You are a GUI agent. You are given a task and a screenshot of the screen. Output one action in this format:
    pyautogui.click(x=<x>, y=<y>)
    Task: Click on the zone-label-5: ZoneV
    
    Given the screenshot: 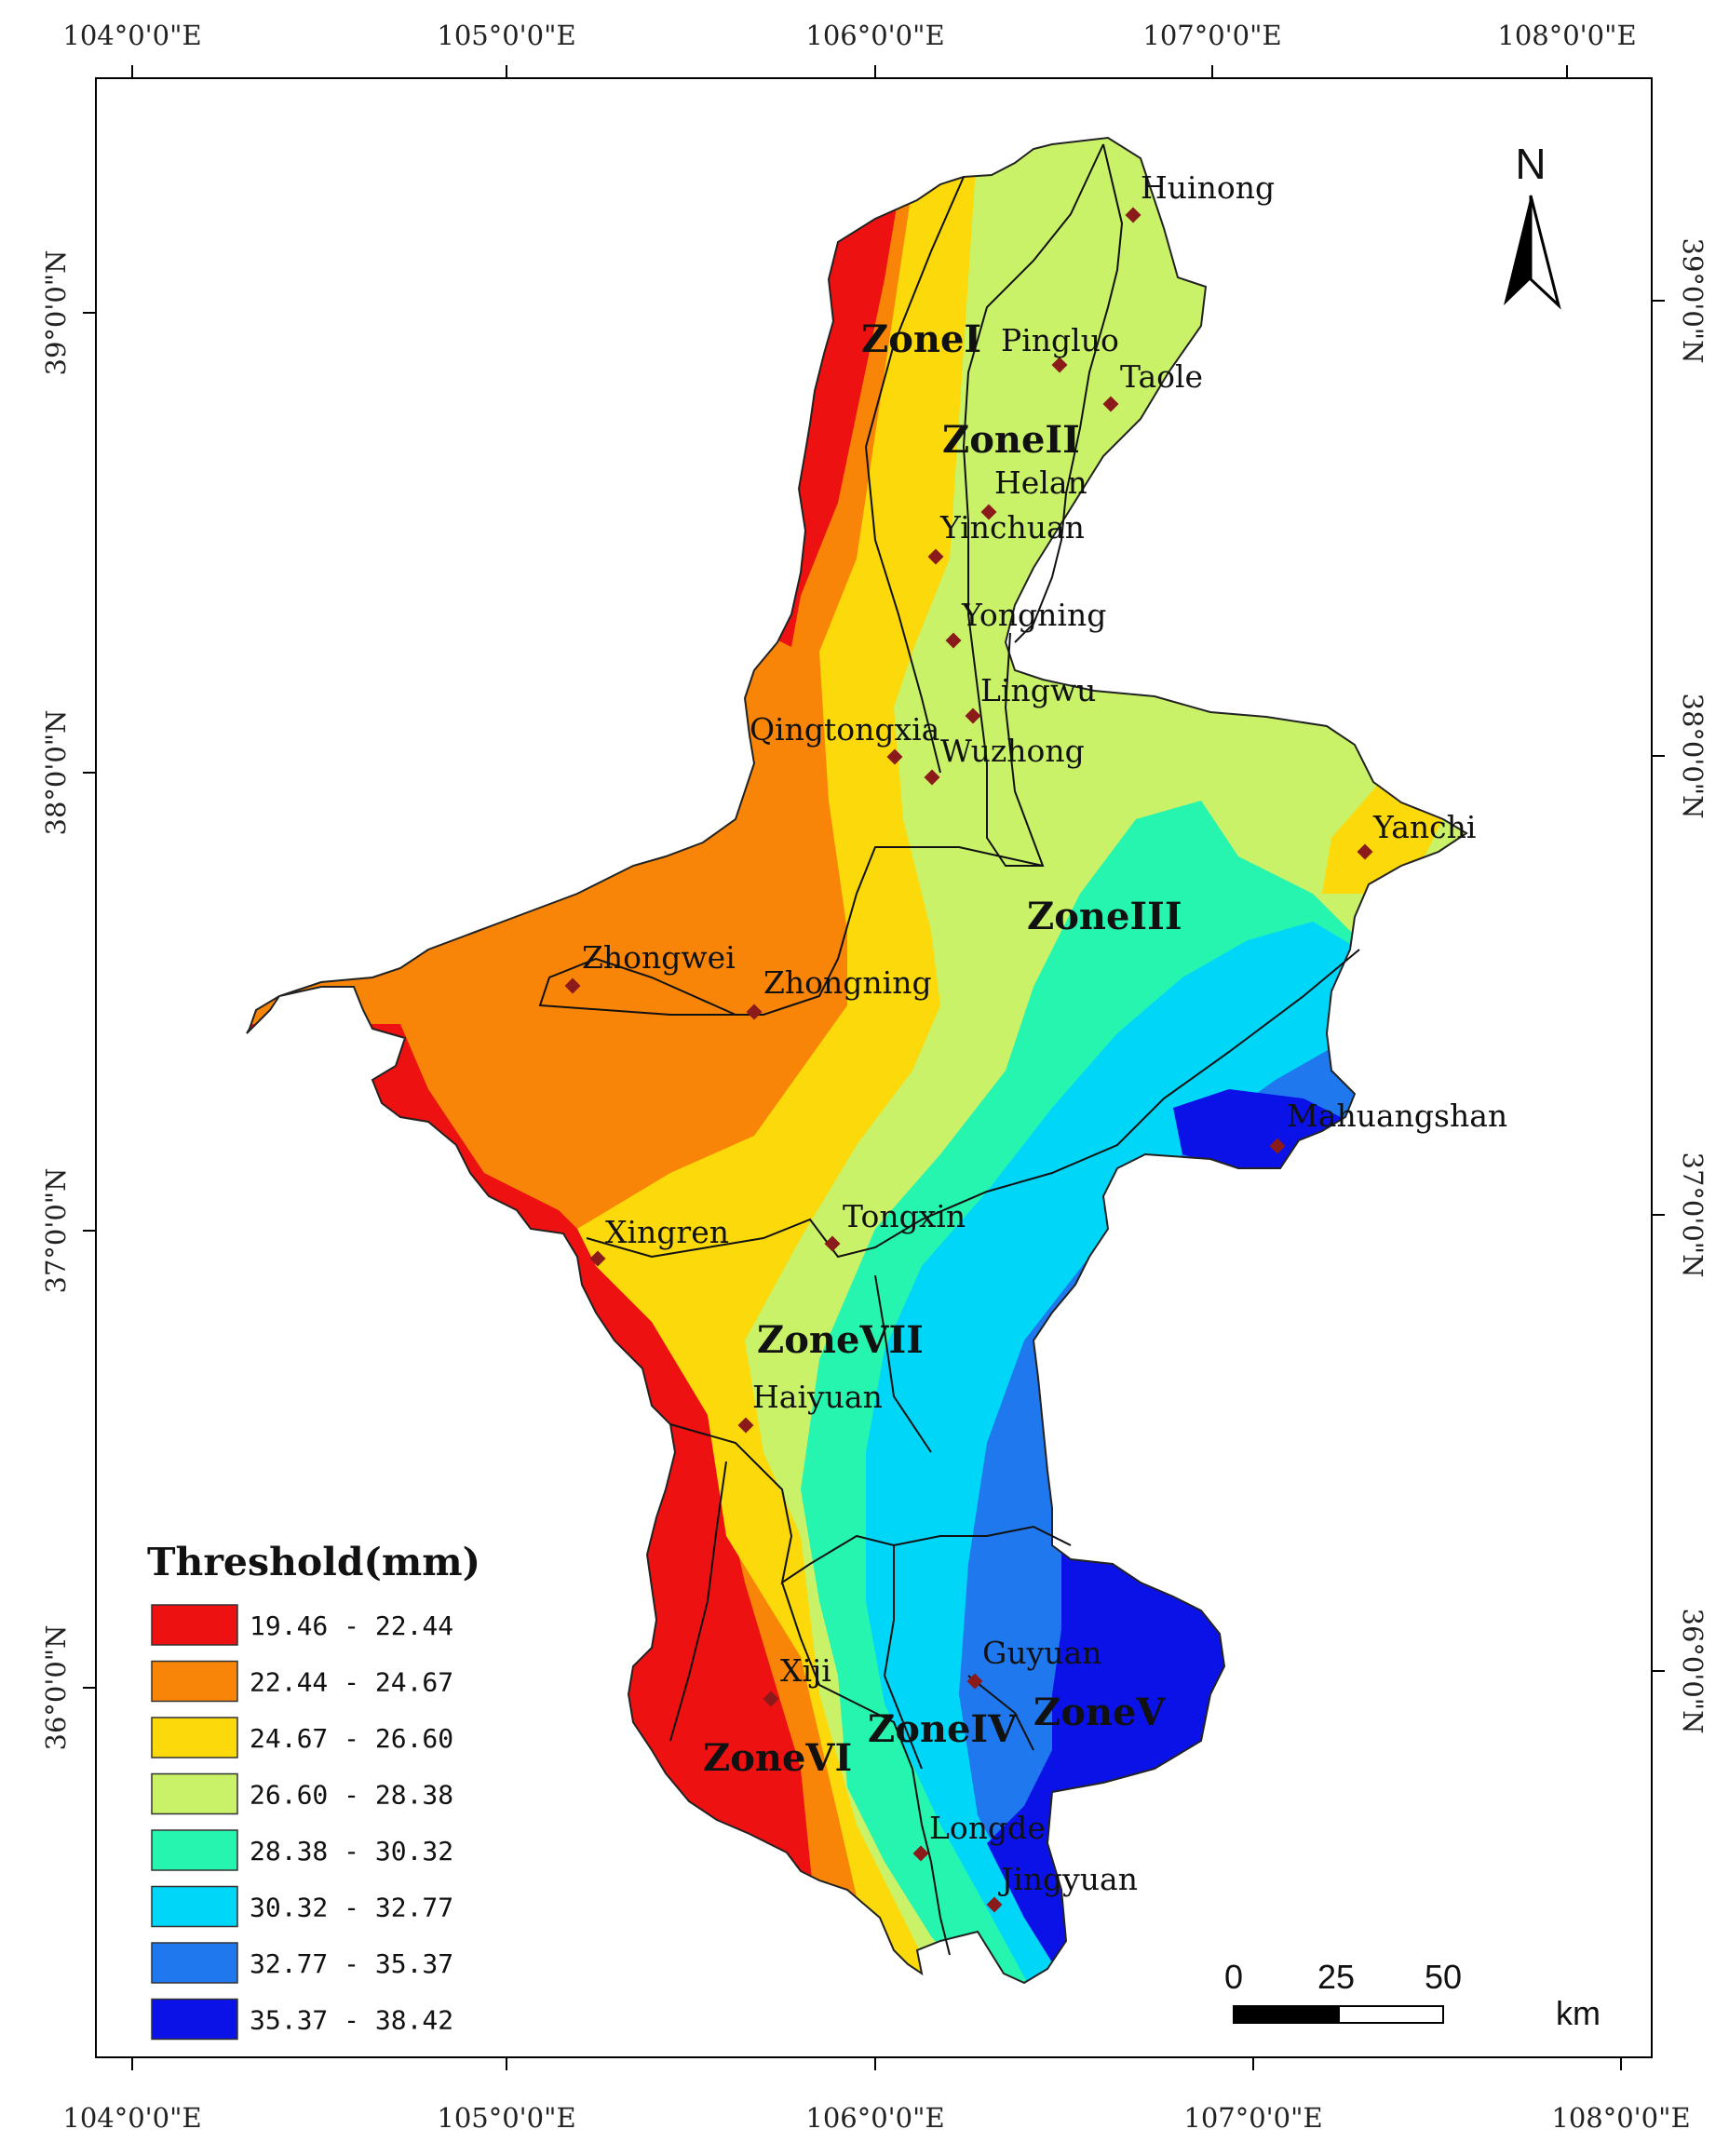 What is the action you would take?
    pyautogui.click(x=1100, y=1712)
    